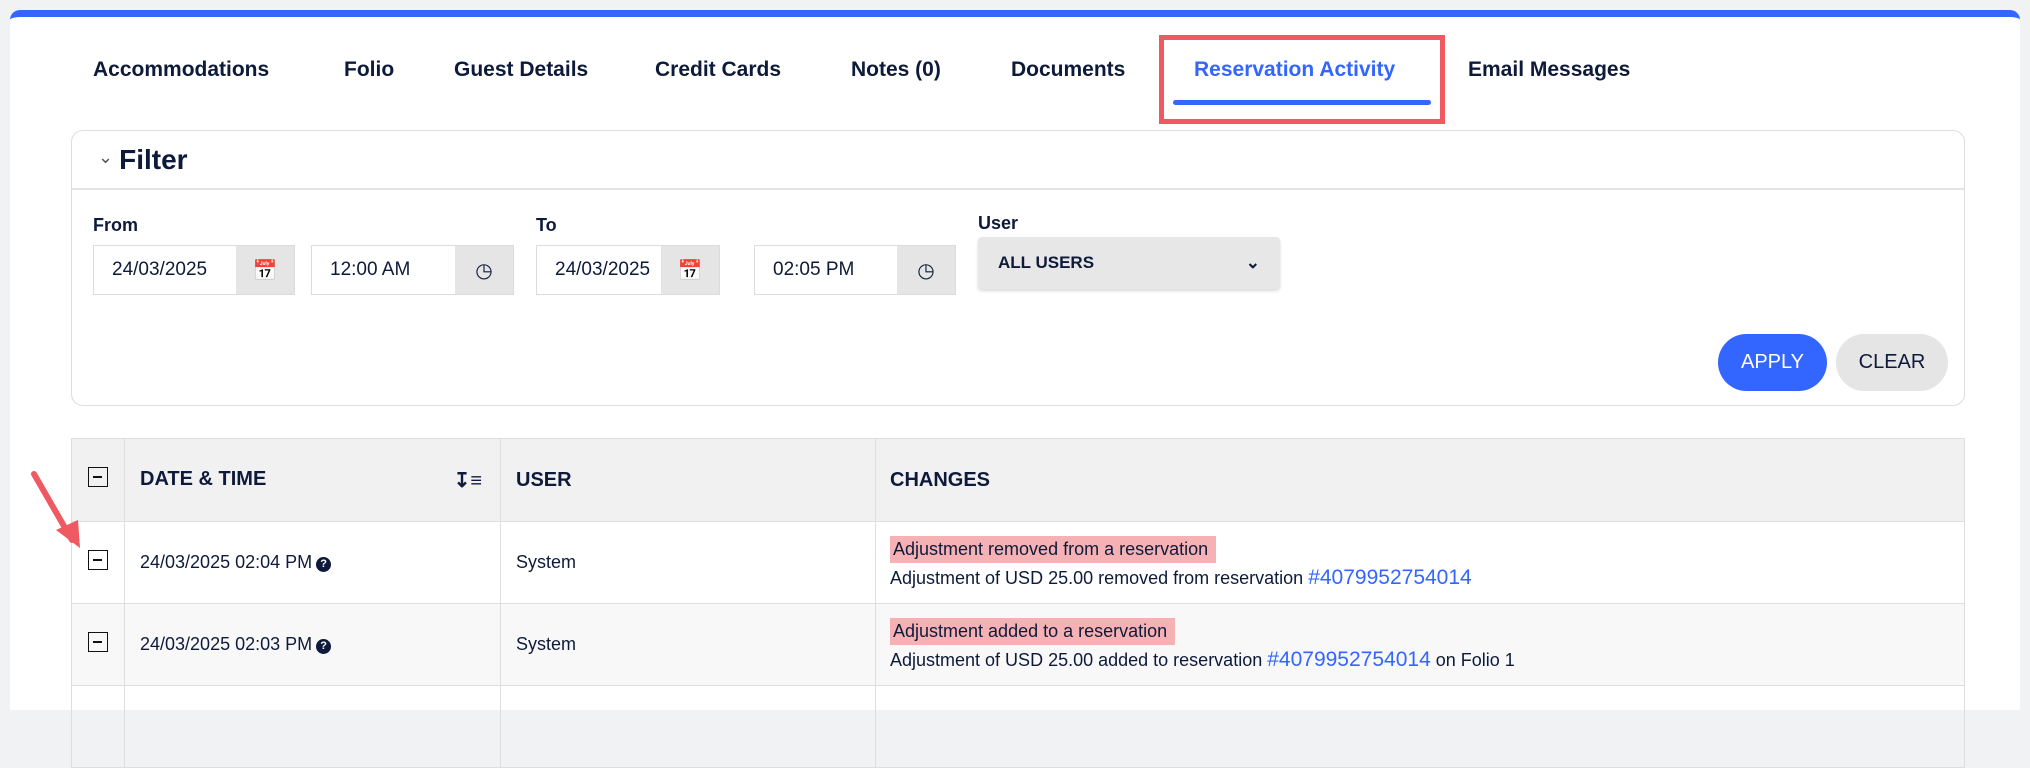 The width and height of the screenshot is (2030, 768). Describe the element at coordinates (1046, 262) in the screenshot. I see `user-select-value: ALL USERS` at that location.